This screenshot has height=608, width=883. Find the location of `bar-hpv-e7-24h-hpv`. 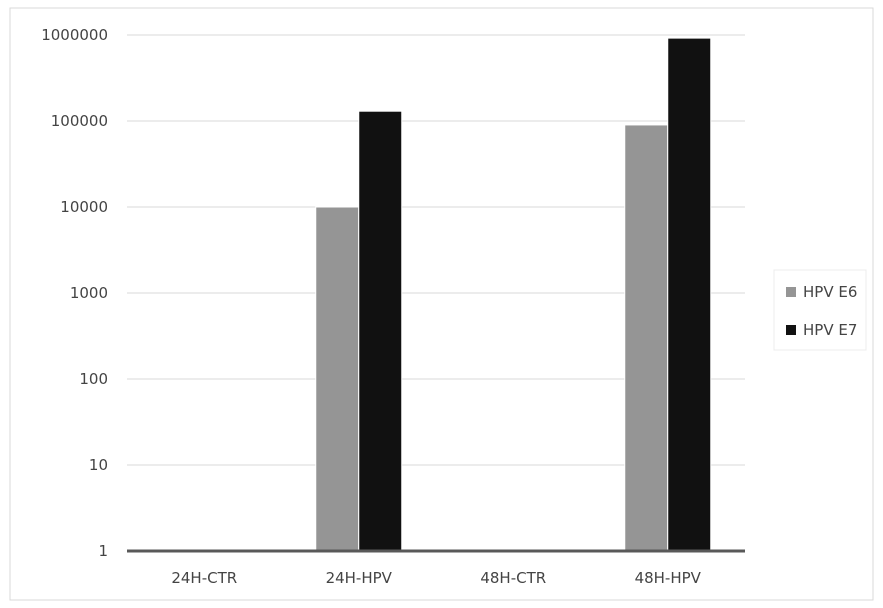

bar-hpv-e7-24h-hpv is located at coordinates (380, 331).